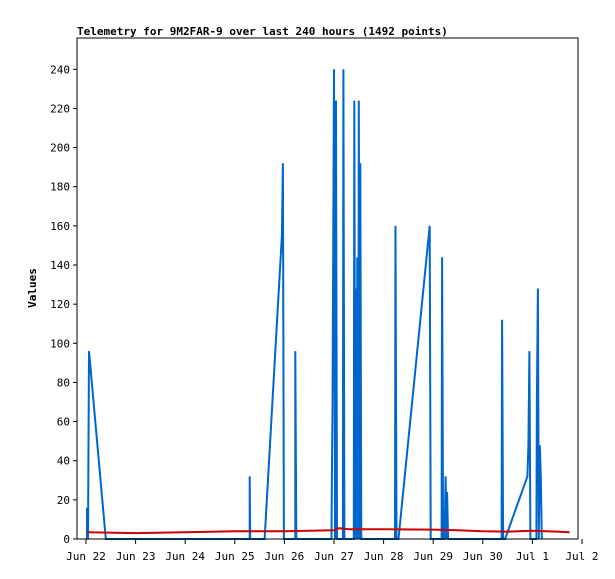 Image resolution: width=615 pixels, height=579 pixels. What do you see at coordinates (60, 265) in the screenshot?
I see `y-tick-label: 140` at bounding box center [60, 265].